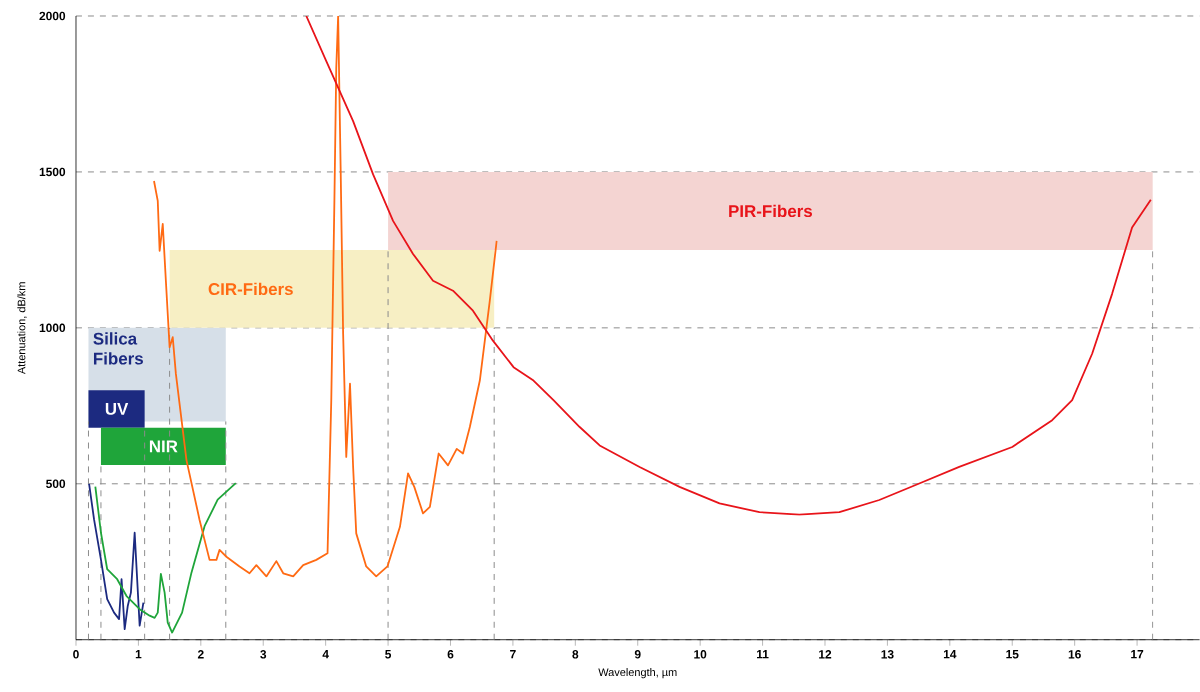 This screenshot has height=692, width=1200. I want to click on band-label: NIR, so click(163, 446).